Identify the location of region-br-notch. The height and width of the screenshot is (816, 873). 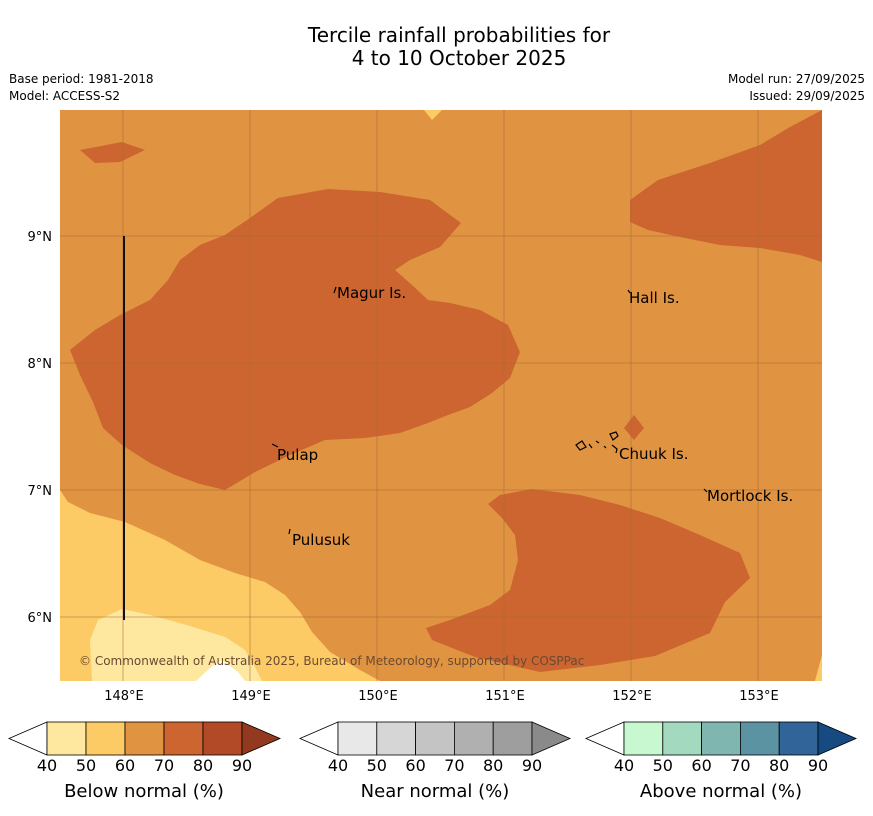
(818, 668).